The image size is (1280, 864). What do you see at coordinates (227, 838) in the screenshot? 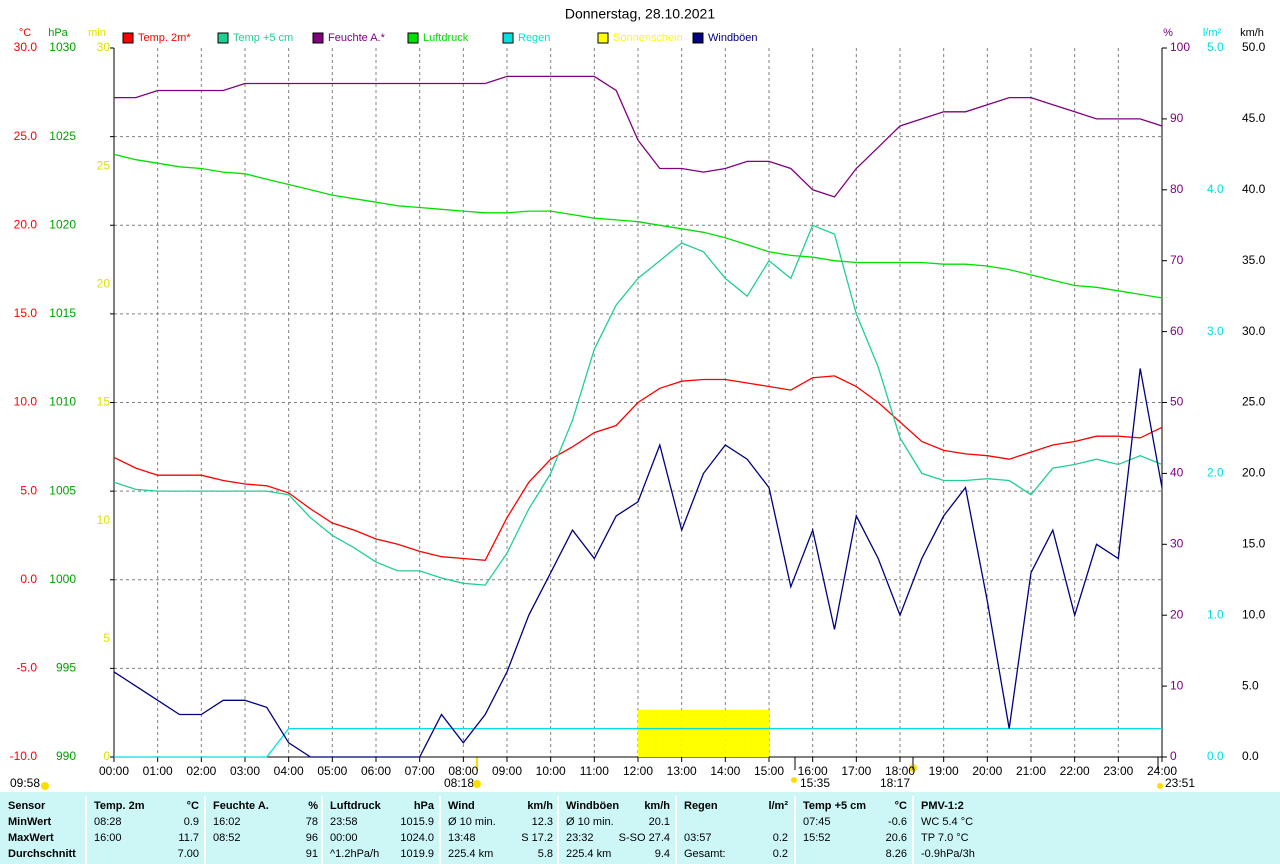
I see `table-cell: 08:52` at bounding box center [227, 838].